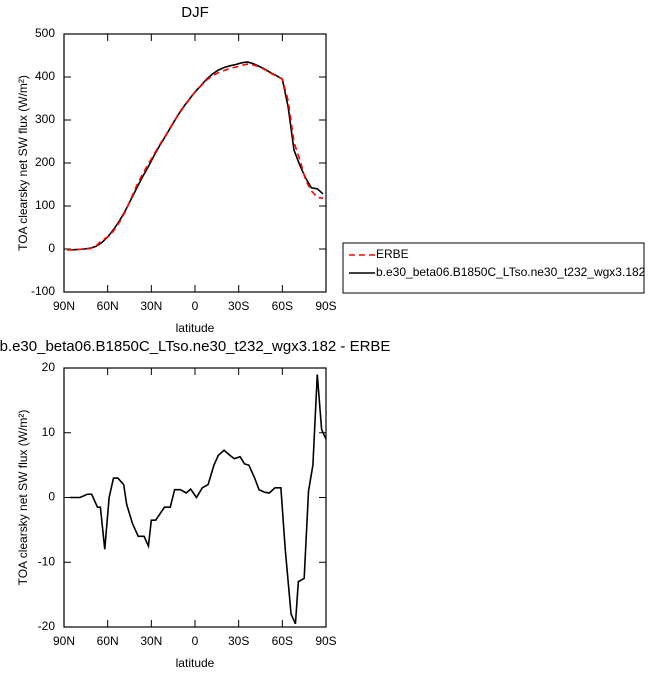 Image resolution: width=649 pixels, height=679 pixels. What do you see at coordinates (392, 254) in the screenshot?
I see `legend-label: ERBE` at bounding box center [392, 254].